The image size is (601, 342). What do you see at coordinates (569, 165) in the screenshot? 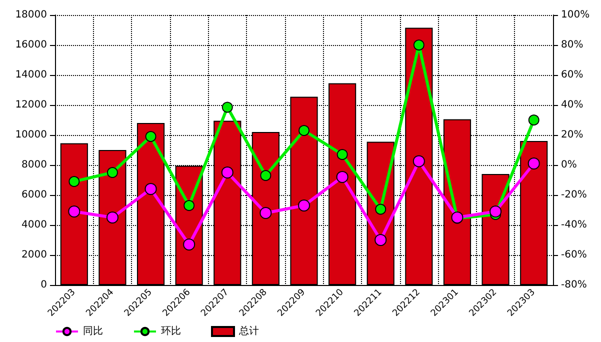
I see `y2-tick-label: 0%` at bounding box center [569, 165].